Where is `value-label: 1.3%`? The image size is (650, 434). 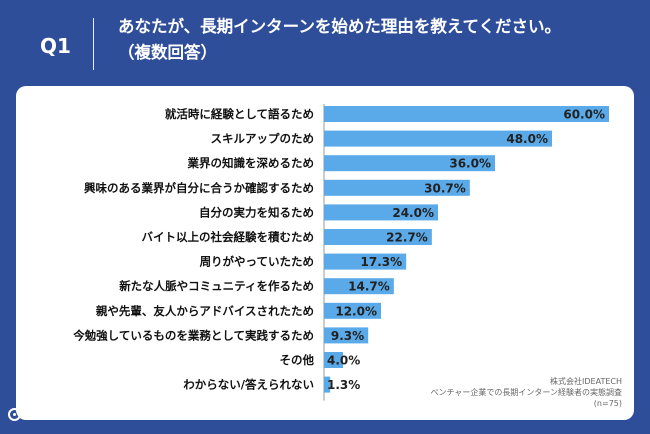
value-label: 1.3% is located at coordinates (343, 385).